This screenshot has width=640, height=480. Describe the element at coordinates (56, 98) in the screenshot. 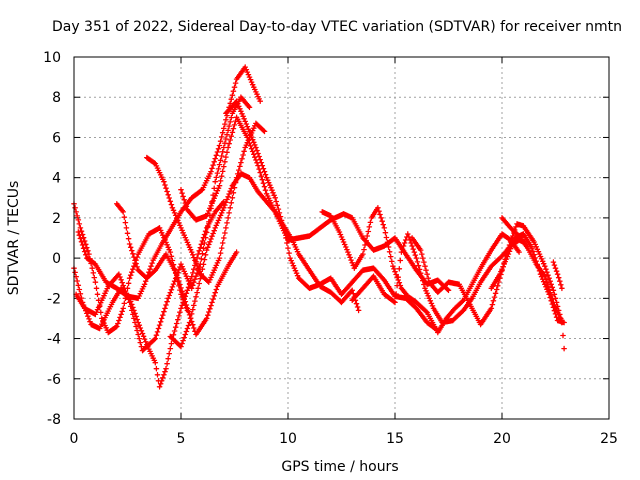

I see `y-tick-label: 8` at that location.